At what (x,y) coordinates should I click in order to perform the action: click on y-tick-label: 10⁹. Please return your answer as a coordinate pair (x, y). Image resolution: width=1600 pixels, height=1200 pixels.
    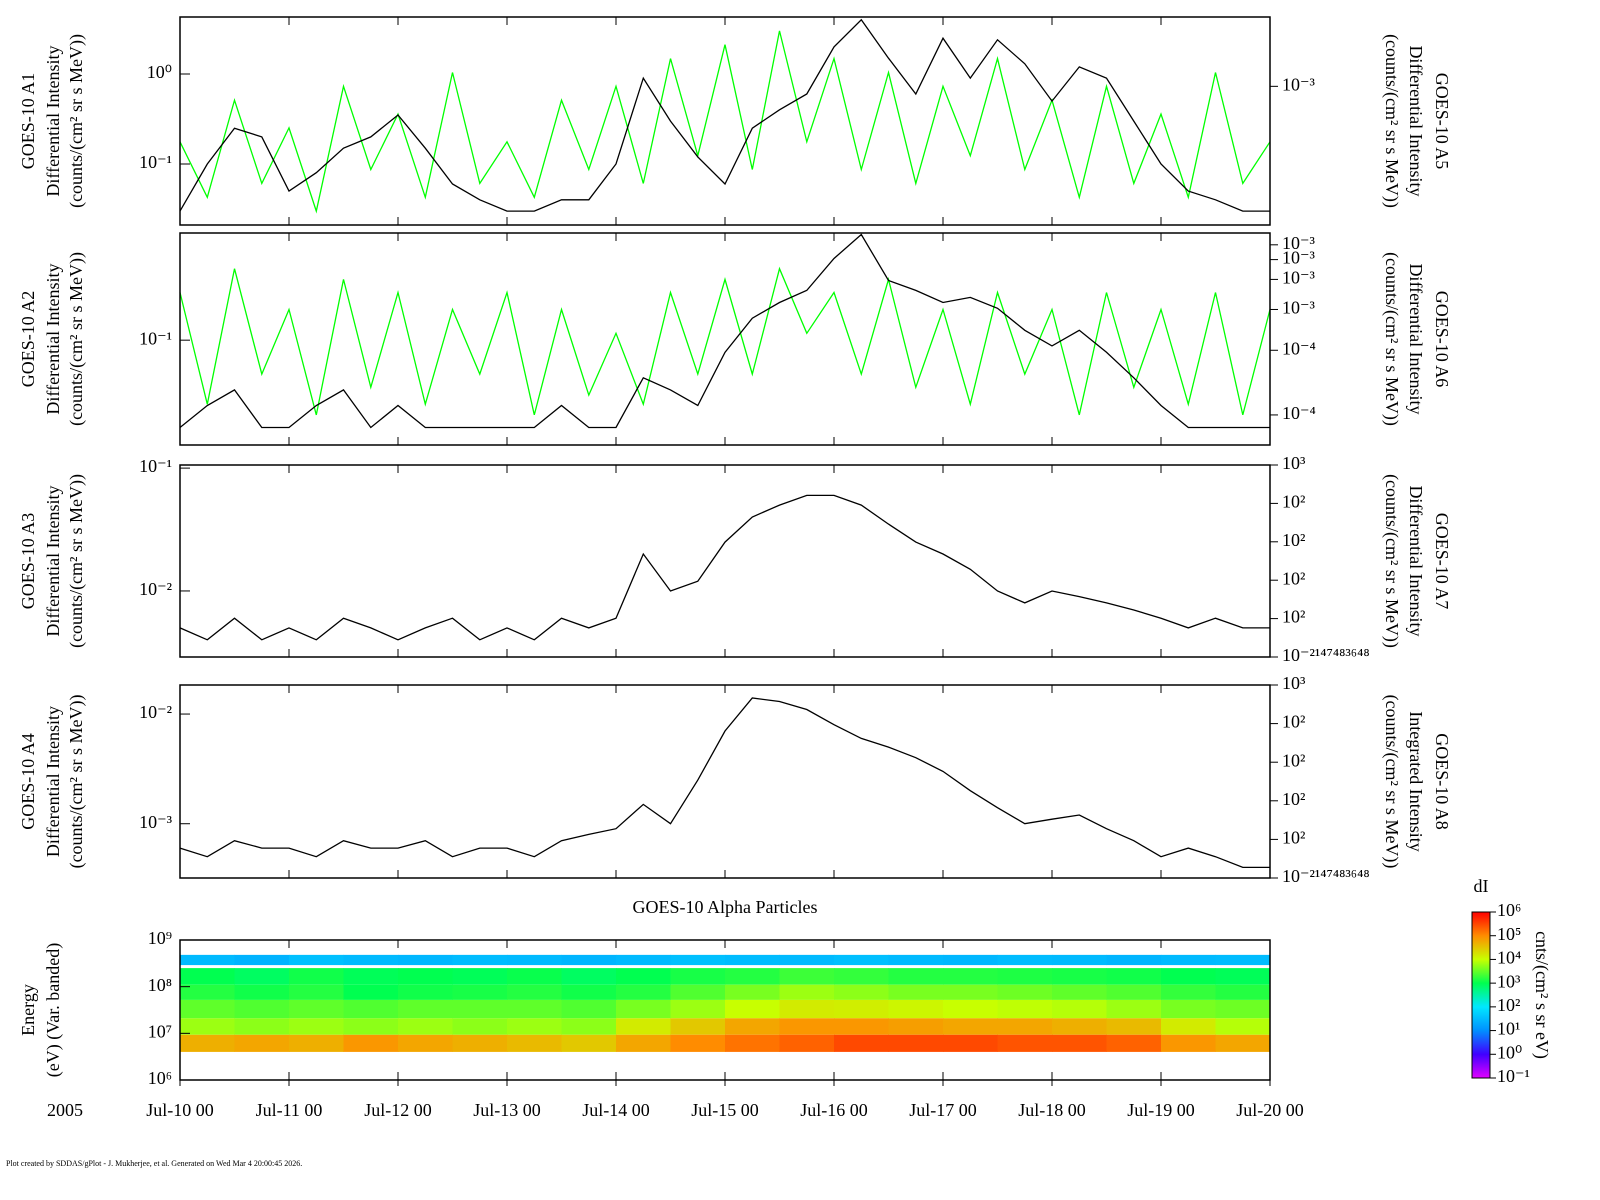
    Looking at the image, I should click on (160, 938).